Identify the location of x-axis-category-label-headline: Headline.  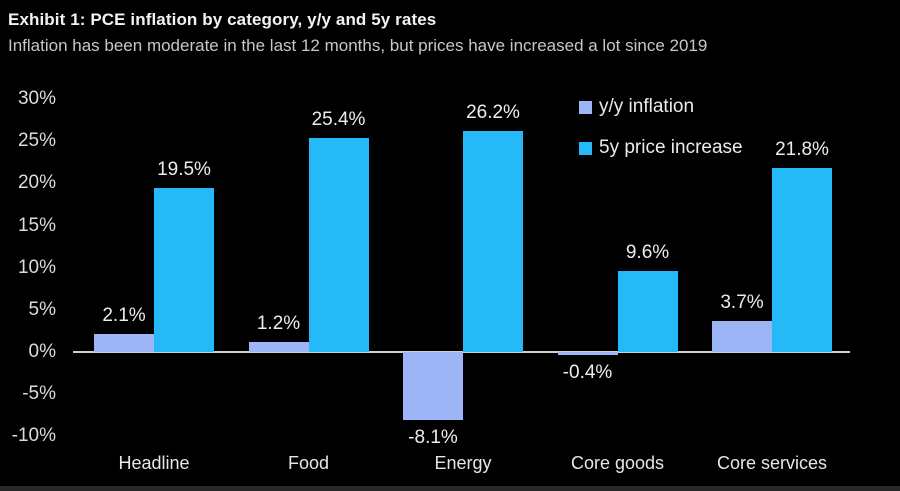
(154, 463).